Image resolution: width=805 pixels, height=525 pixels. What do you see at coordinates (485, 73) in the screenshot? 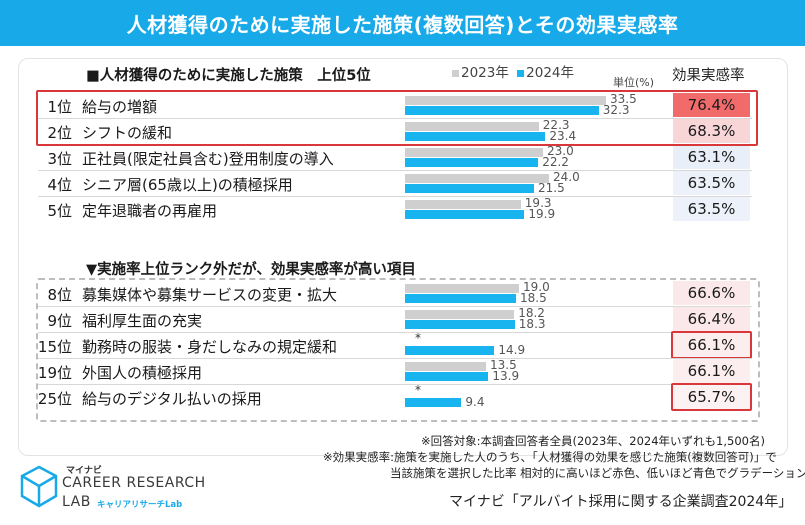
I see `legend-2023-label: 2023年` at bounding box center [485, 73].